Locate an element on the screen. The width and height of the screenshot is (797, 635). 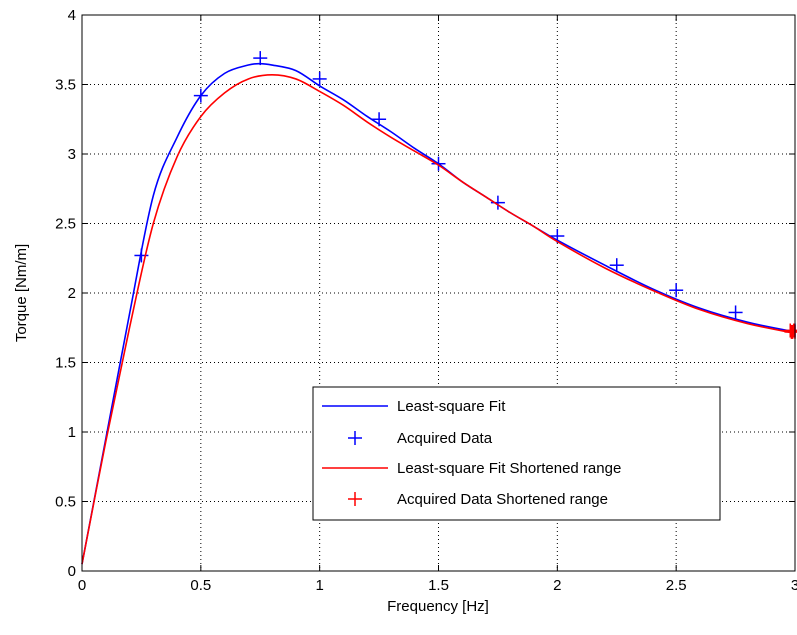
legend-marker-acquired-data-shortened is located at coordinates (355, 499).